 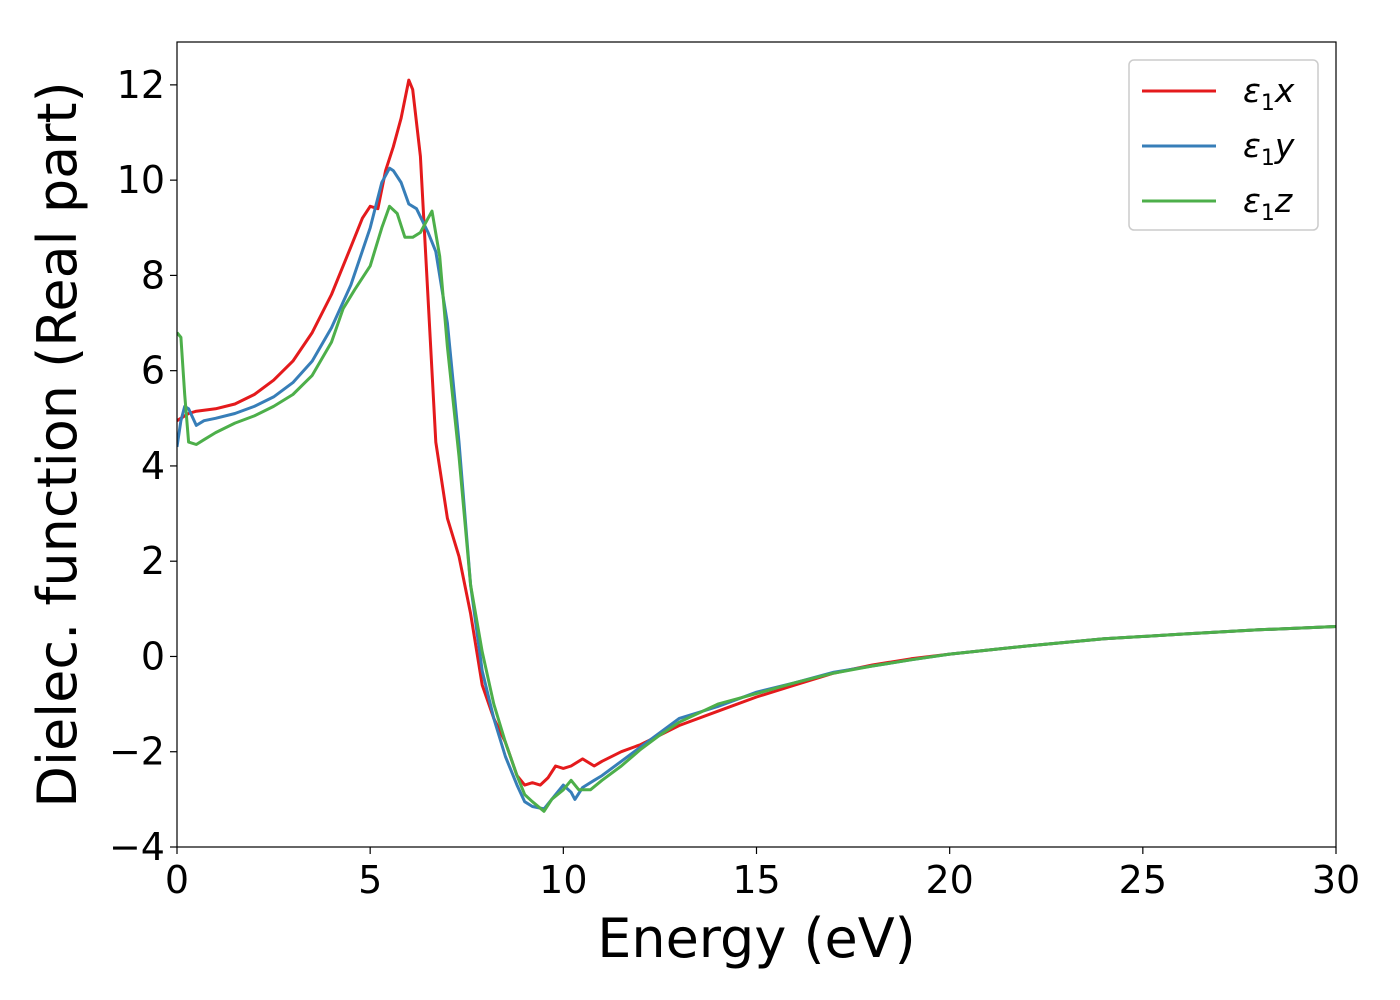 What do you see at coordinates (756, 938) in the screenshot?
I see `x-axis-title: Energy (eV)` at bounding box center [756, 938].